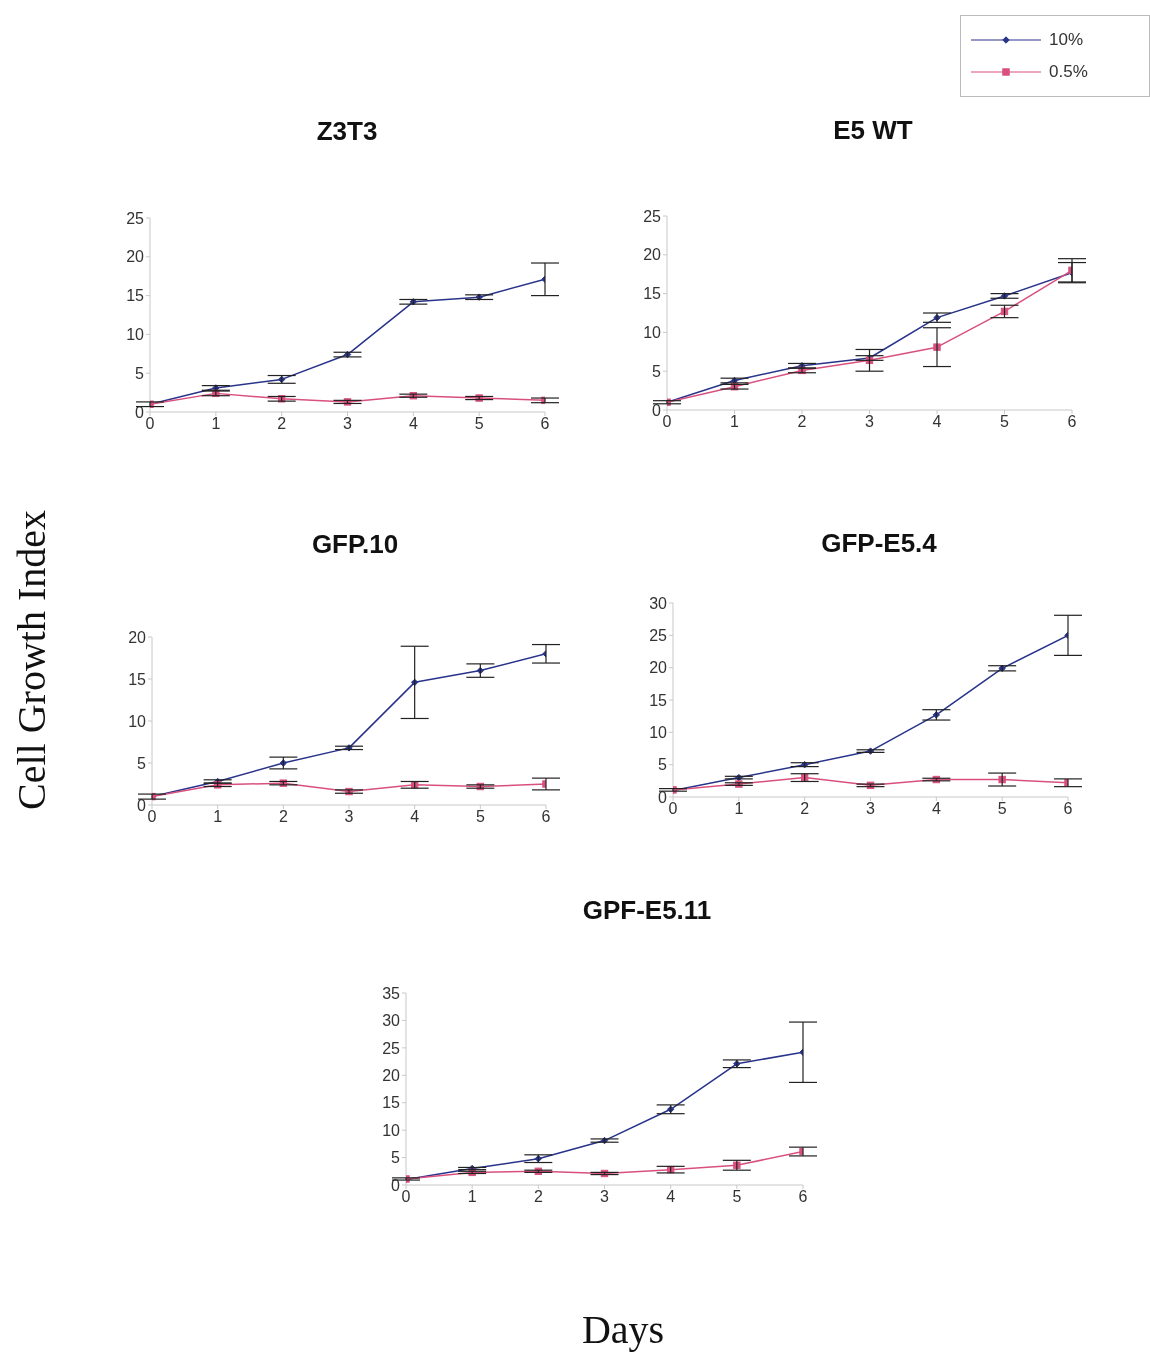  Describe the element at coordinates (623, 1330) in the screenshot. I see `x-axis-title: Days` at that location.